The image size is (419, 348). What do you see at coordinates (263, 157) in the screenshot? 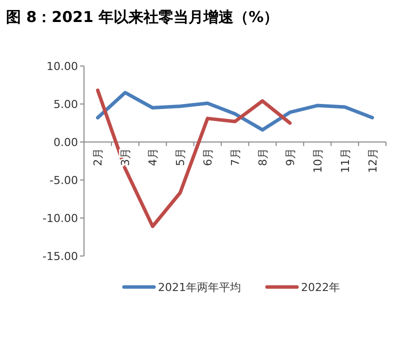
I see `x-tick-label: 8月` at bounding box center [263, 157].